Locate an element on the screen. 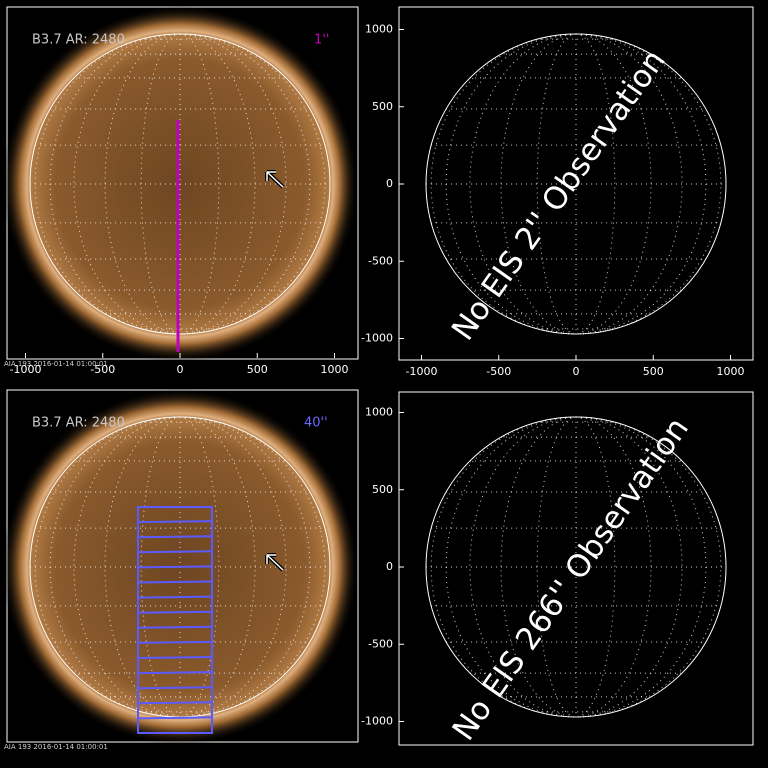 The width and height of the screenshot is (768, 768). slit-label: 1'' is located at coordinates (321, 40).